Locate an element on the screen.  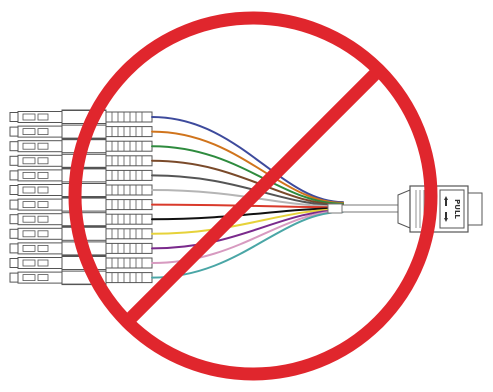
pull-label: PULL is located at coordinates (457, 209).